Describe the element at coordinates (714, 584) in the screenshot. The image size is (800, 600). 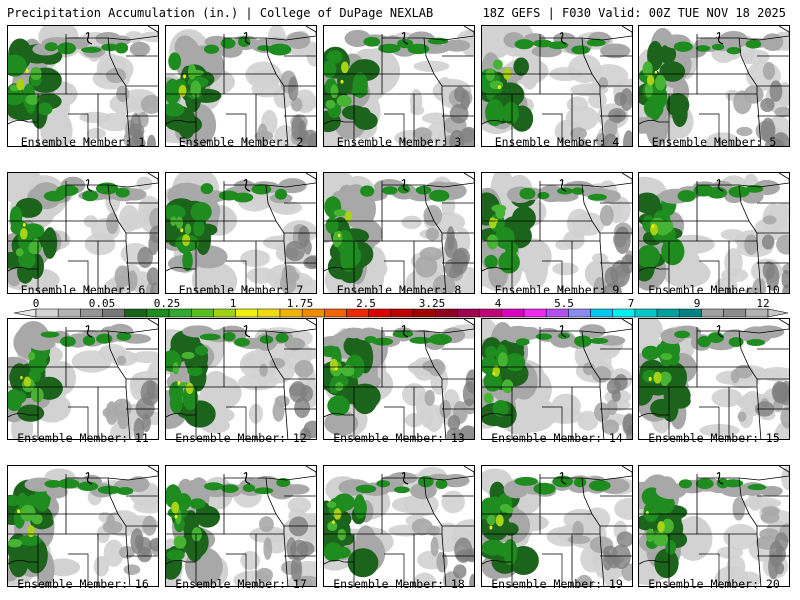
I see `ensemble-member-label: Ensemble Member: 20` at that location.